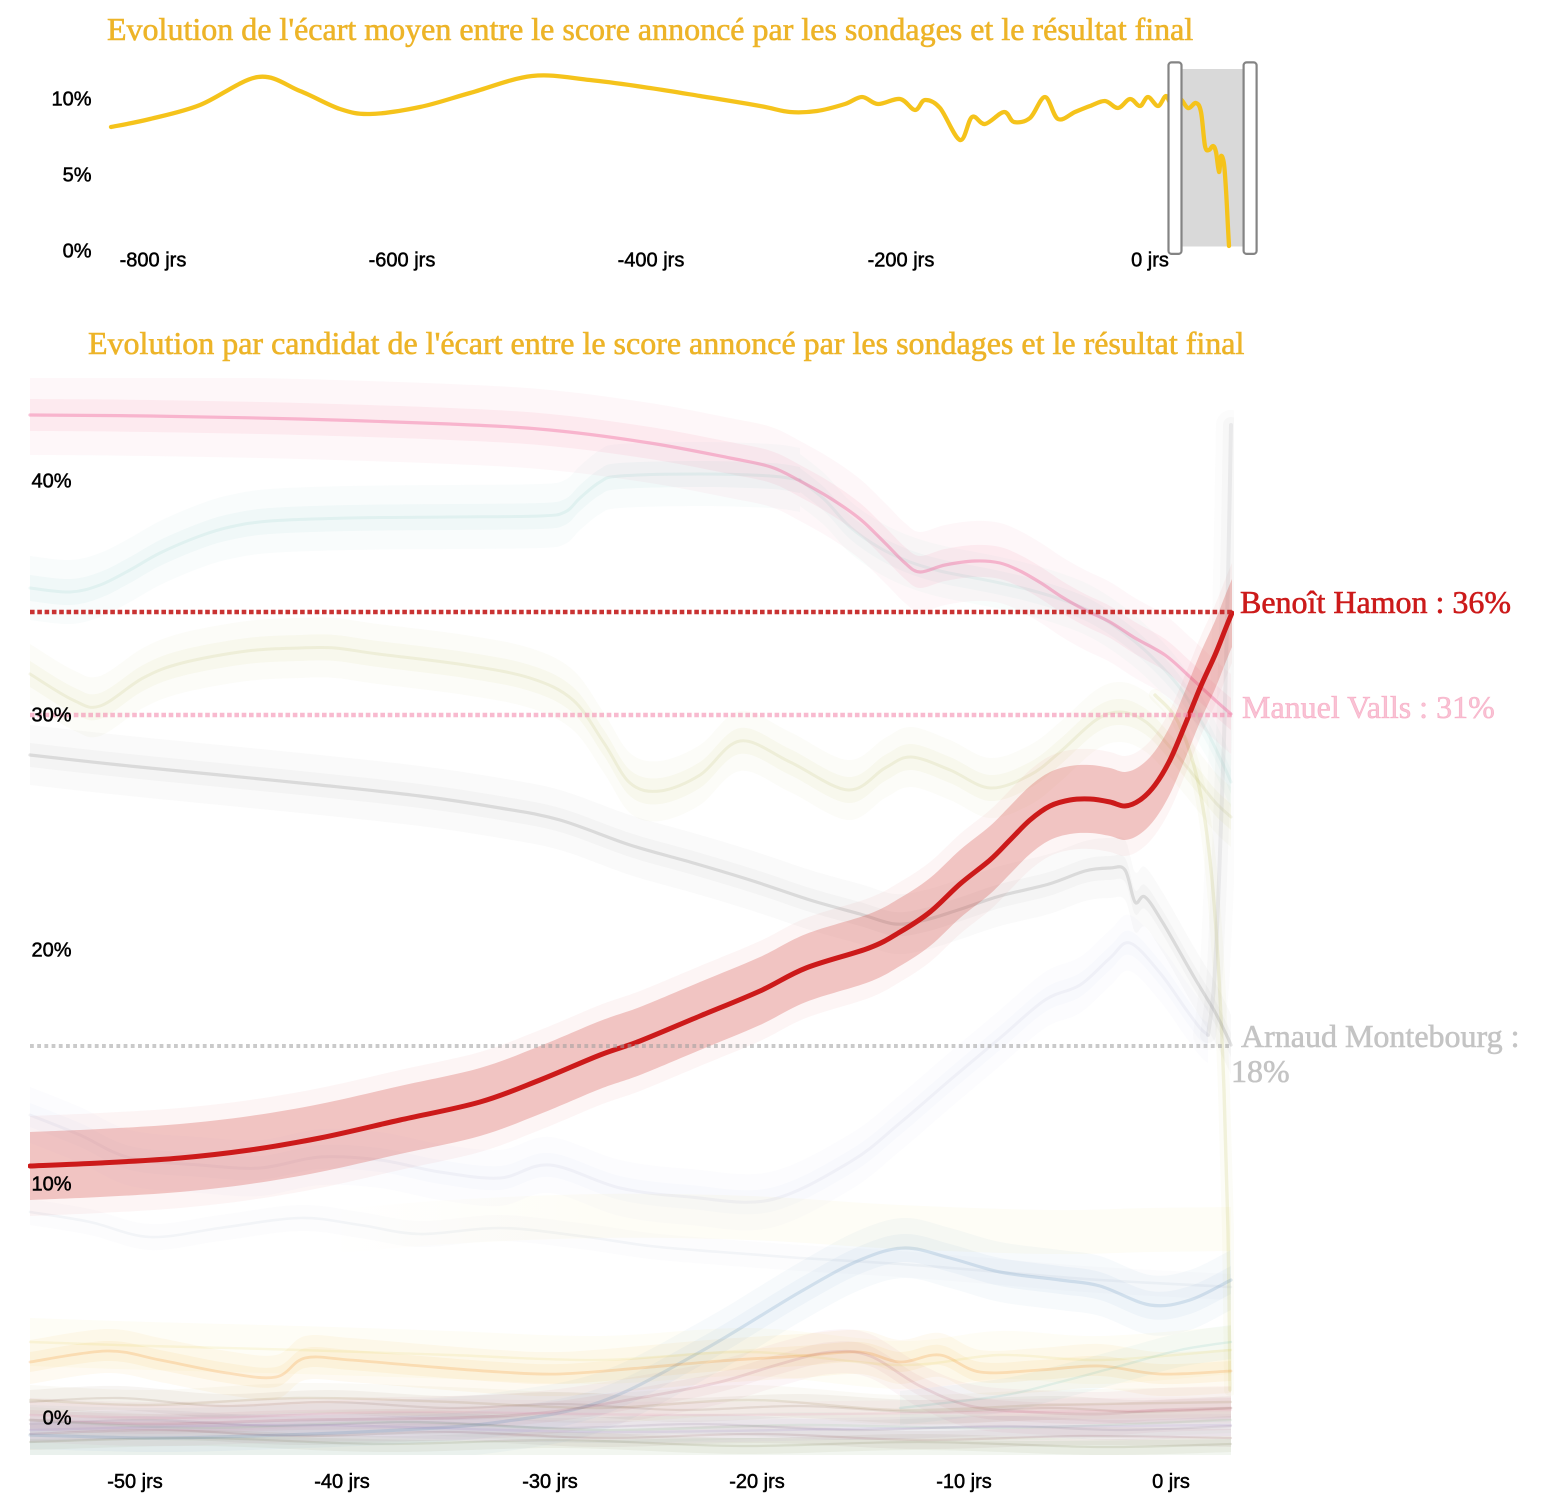 The width and height of the screenshot is (1542, 1510). I want to click on svg-text: -200 jrs, so click(901, 261).